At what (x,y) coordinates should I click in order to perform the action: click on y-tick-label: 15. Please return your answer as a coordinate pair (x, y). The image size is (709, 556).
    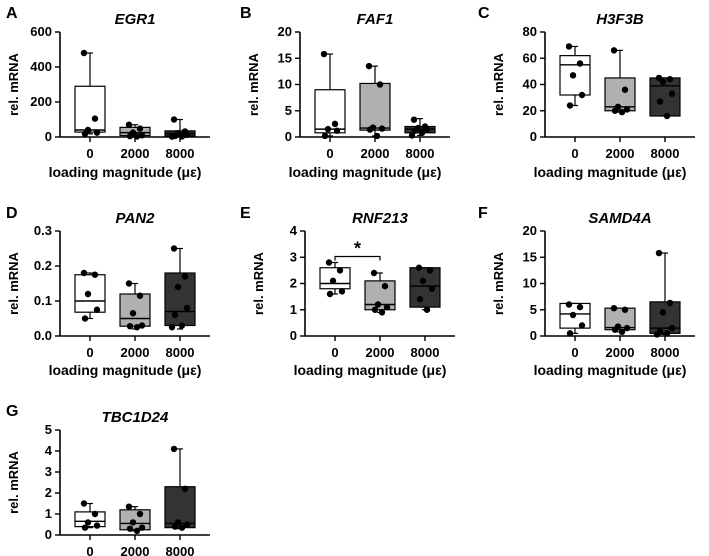
    Looking at the image, I should click on (530, 256).